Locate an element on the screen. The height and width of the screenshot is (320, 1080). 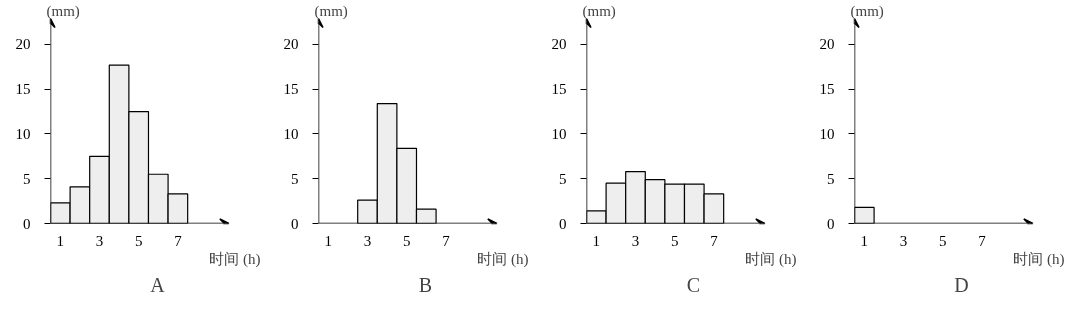
text: A is located at coordinates (158, 284).